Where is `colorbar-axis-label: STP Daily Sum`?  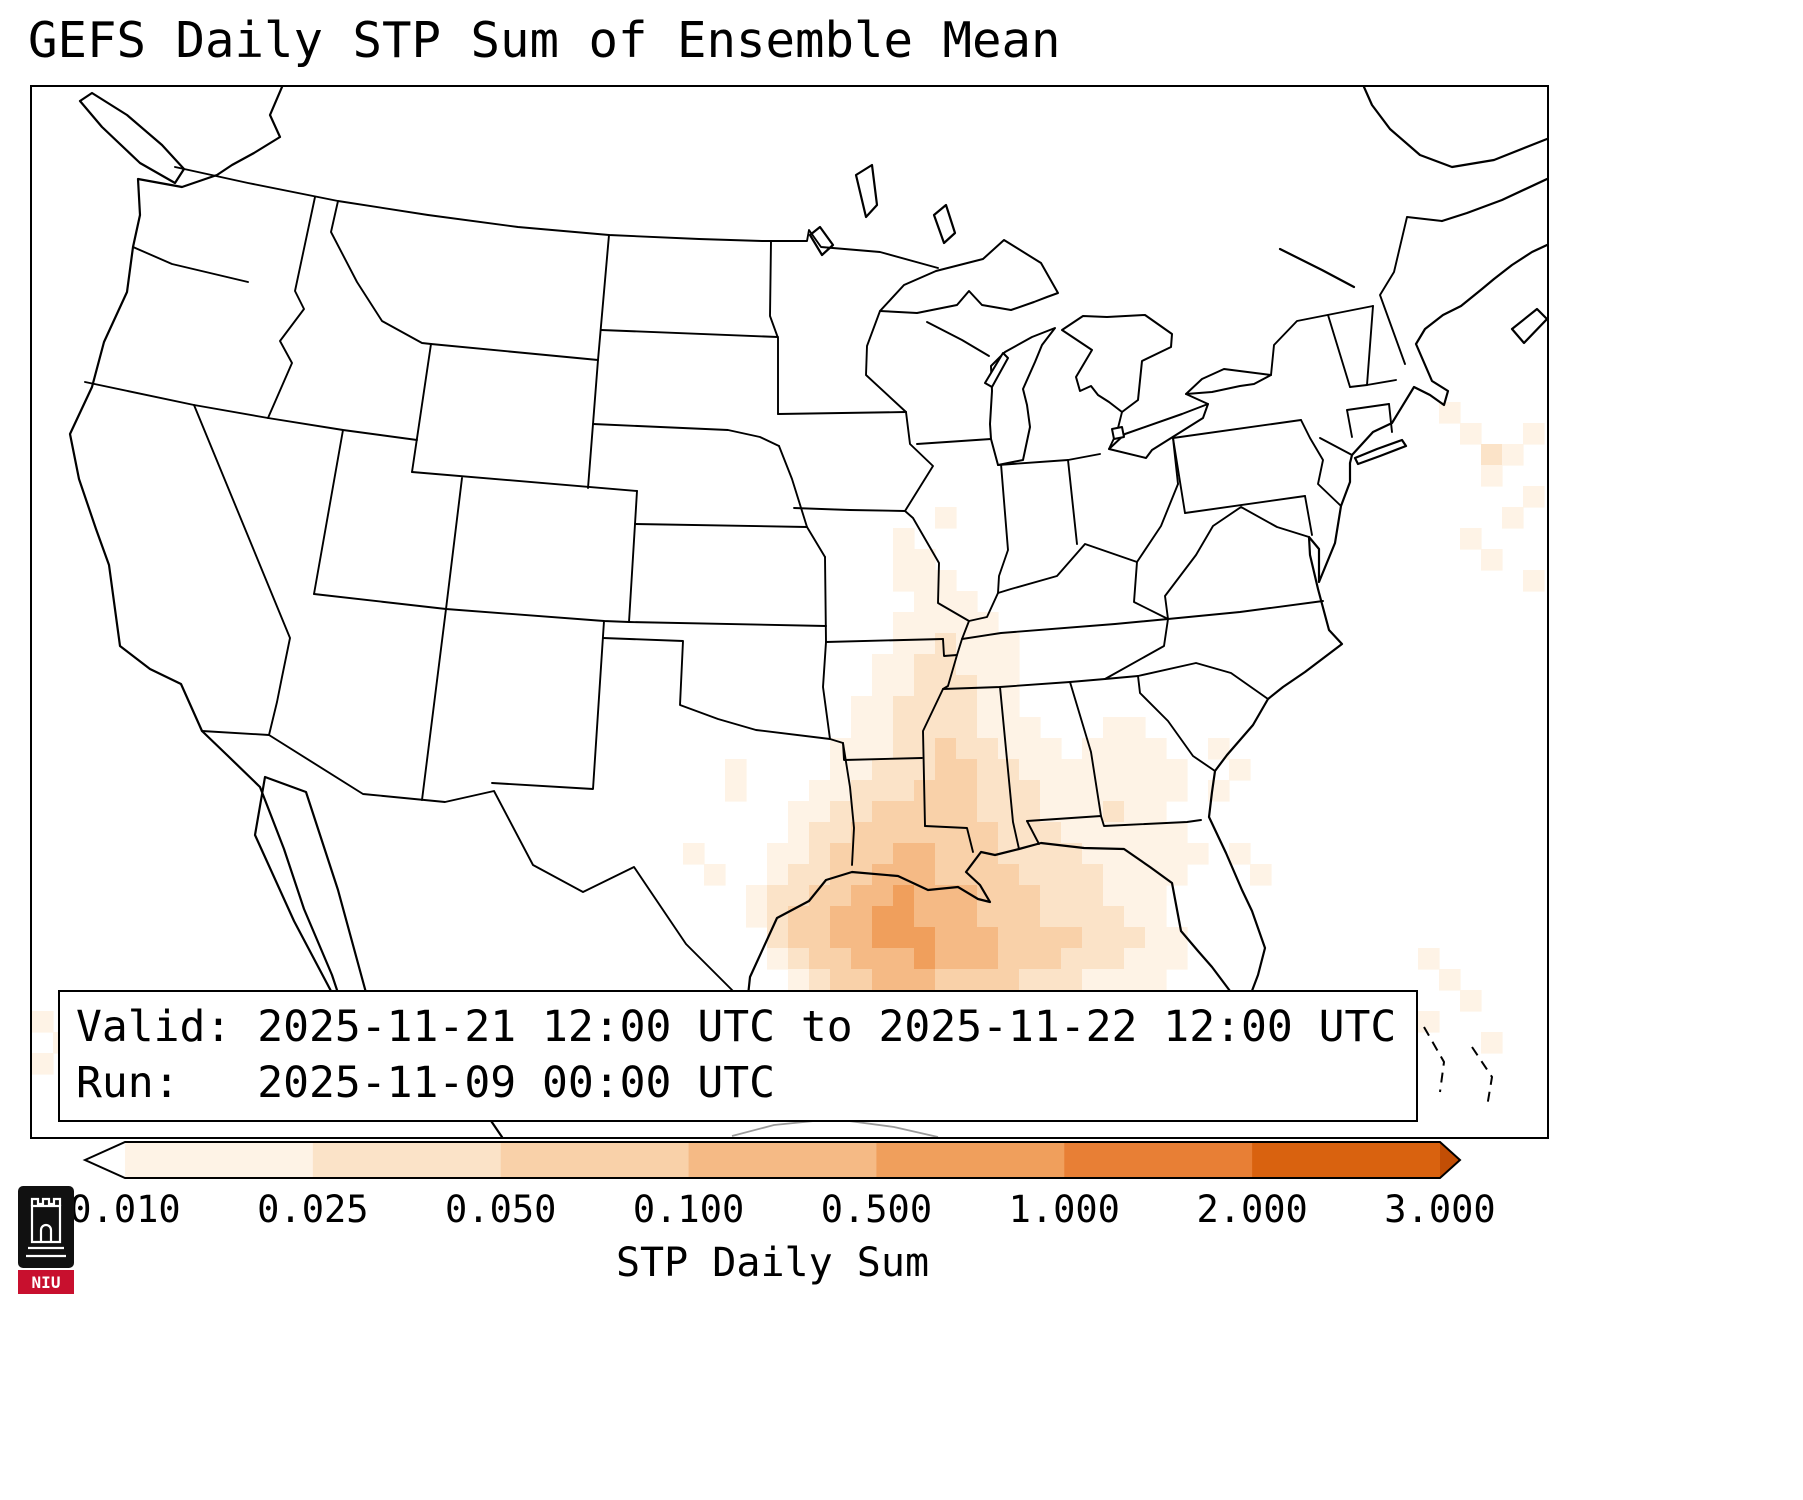 colorbar-axis-label: STP Daily Sum is located at coordinates (772, 1263).